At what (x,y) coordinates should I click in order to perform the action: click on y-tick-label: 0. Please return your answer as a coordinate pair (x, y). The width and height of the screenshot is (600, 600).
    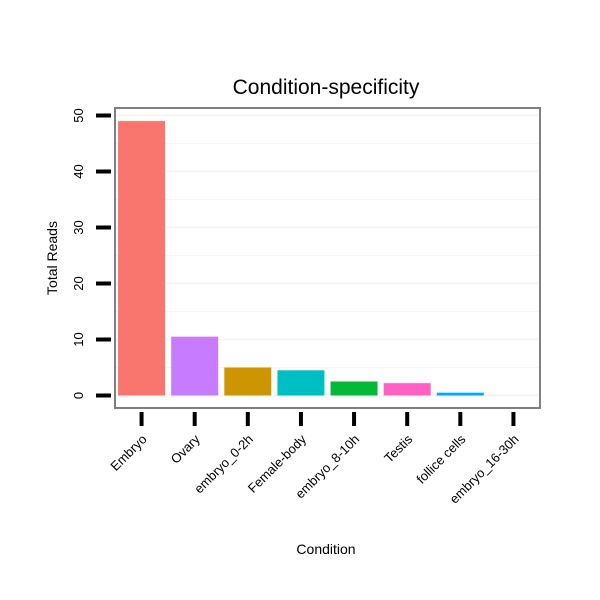
    Looking at the image, I should click on (78, 395).